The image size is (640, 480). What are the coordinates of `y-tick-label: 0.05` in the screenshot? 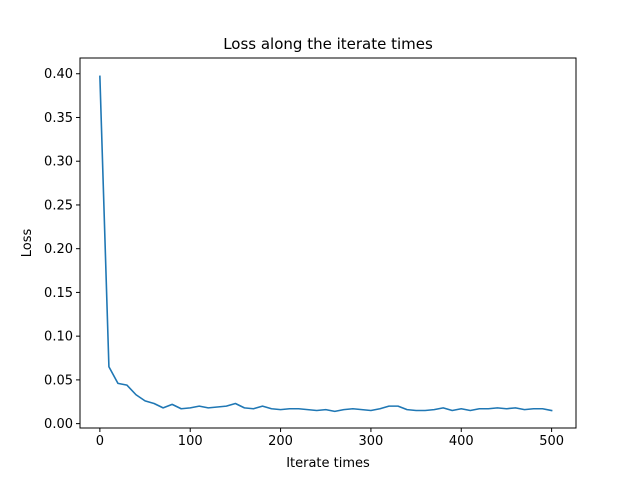 It's located at (58, 380).